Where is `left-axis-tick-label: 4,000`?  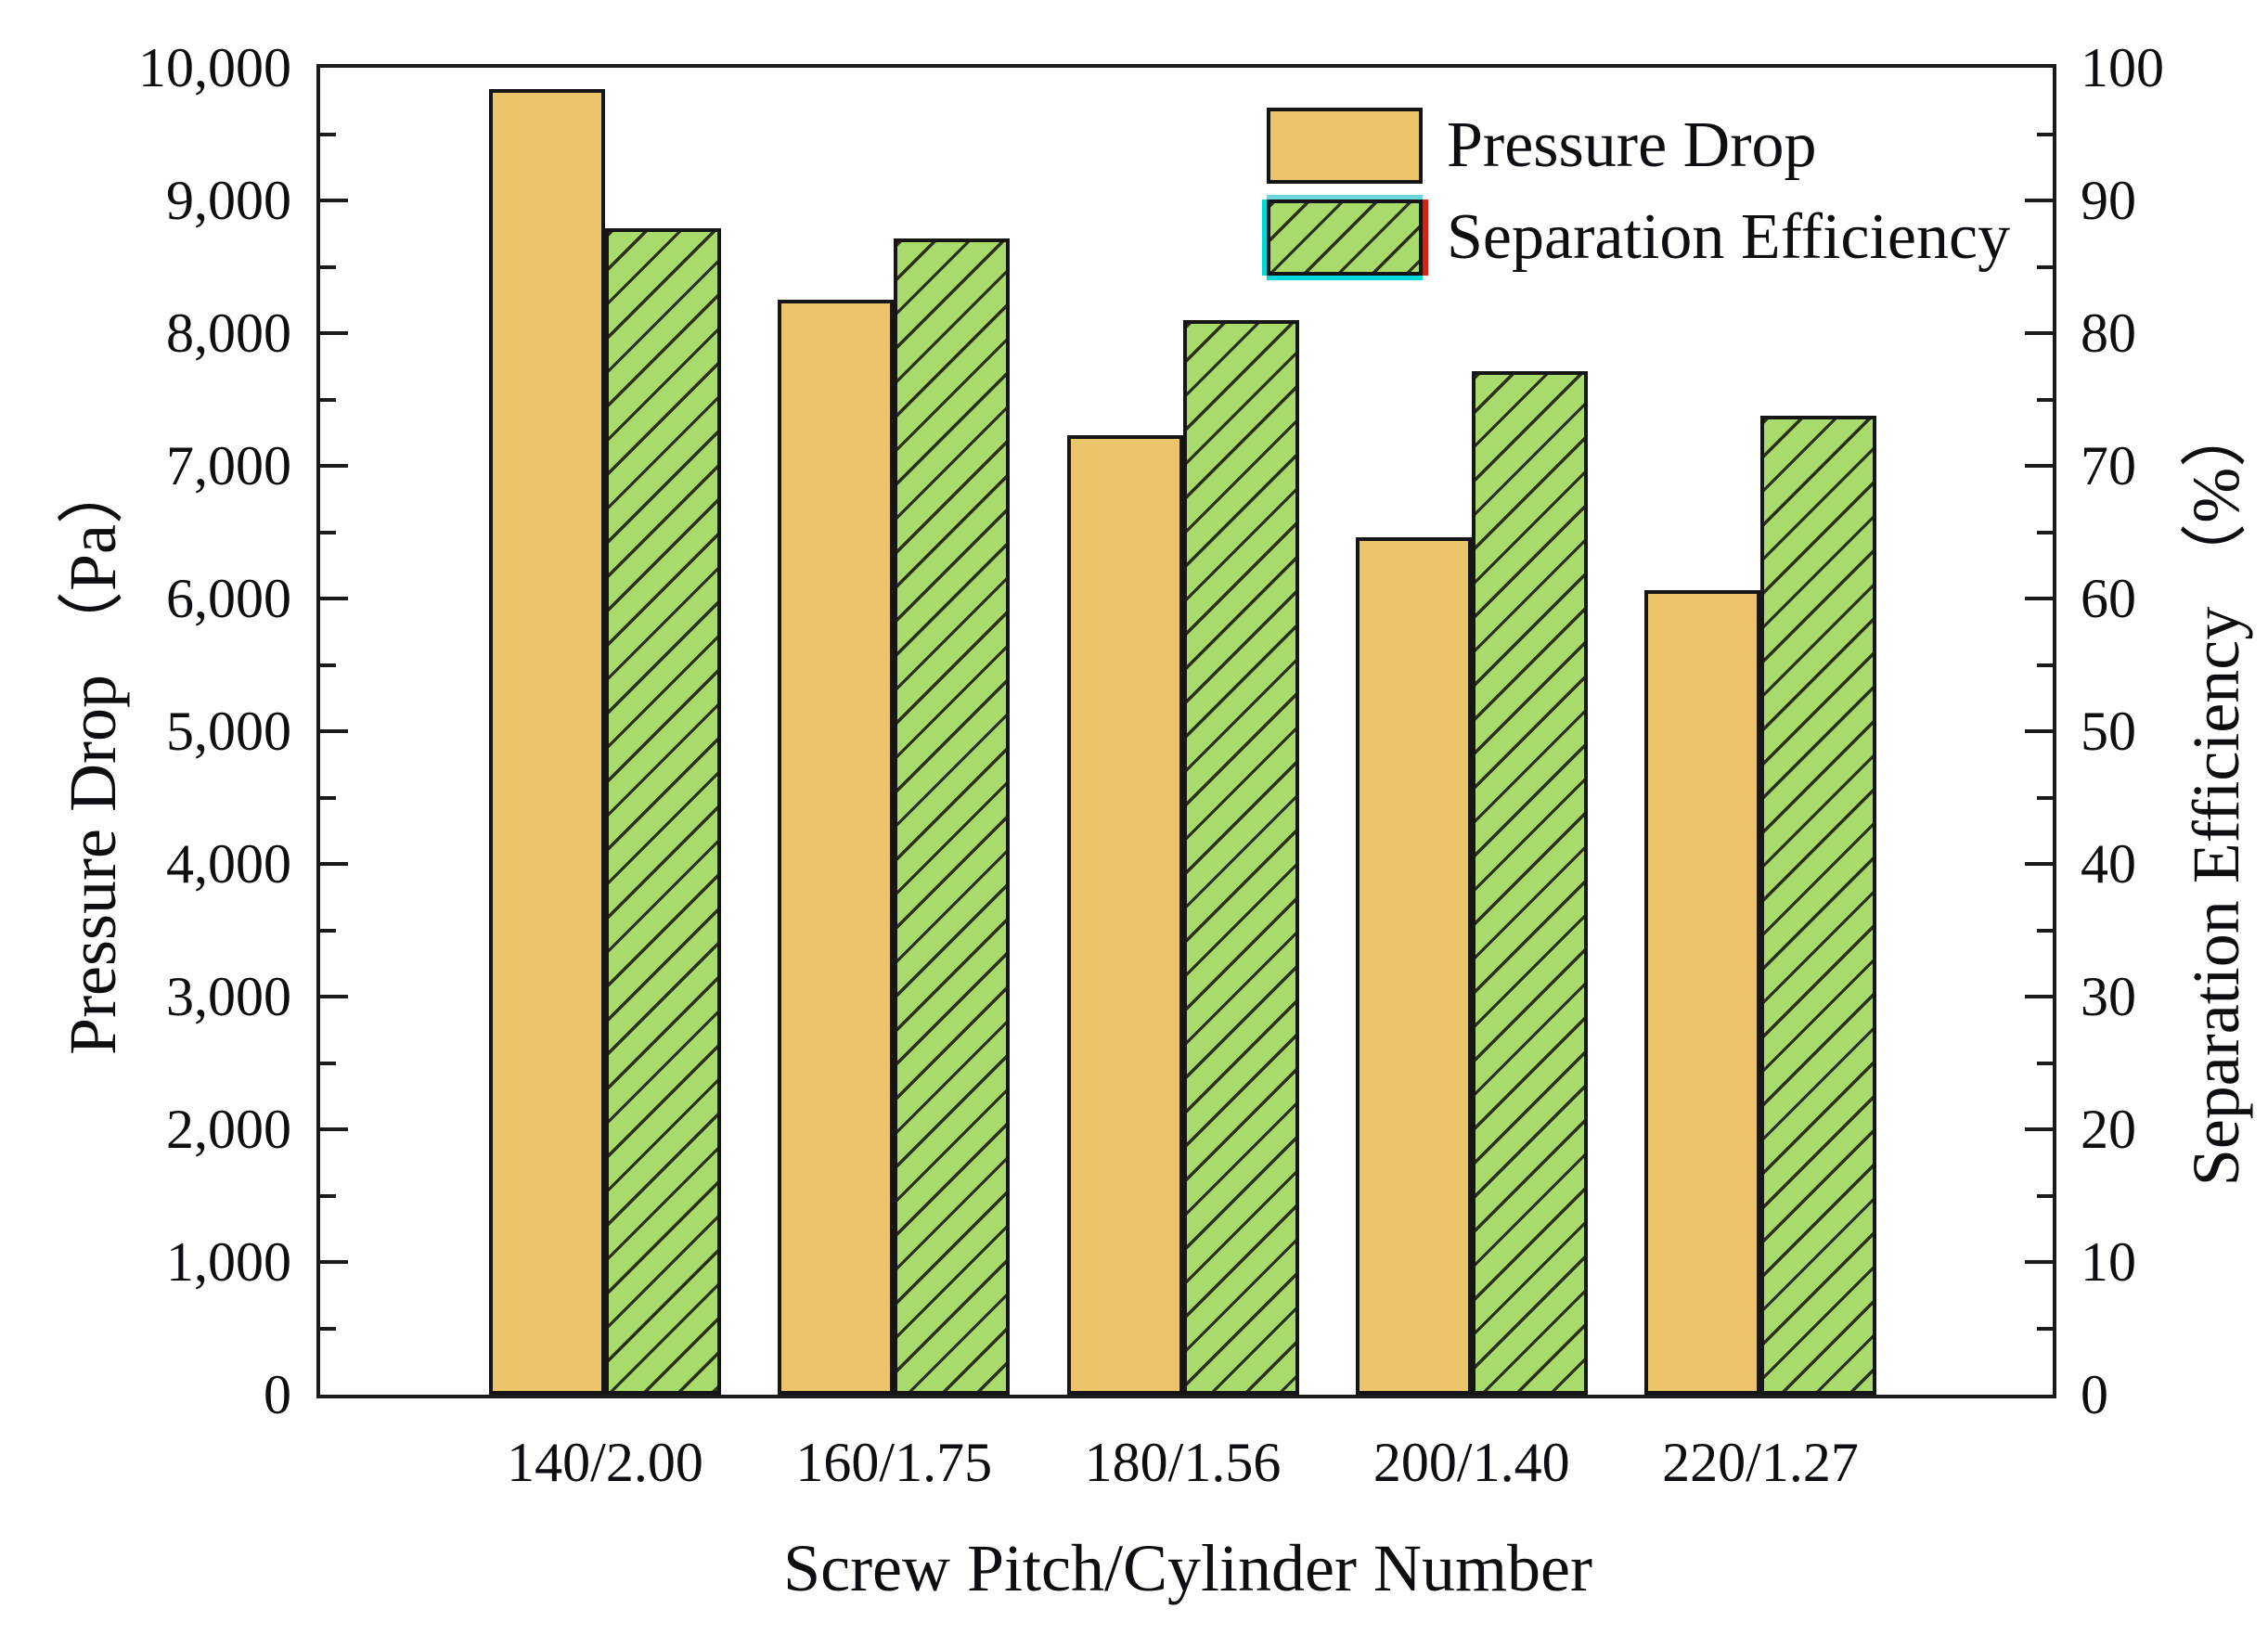 left-axis-tick-label: 4,000 is located at coordinates (228, 864).